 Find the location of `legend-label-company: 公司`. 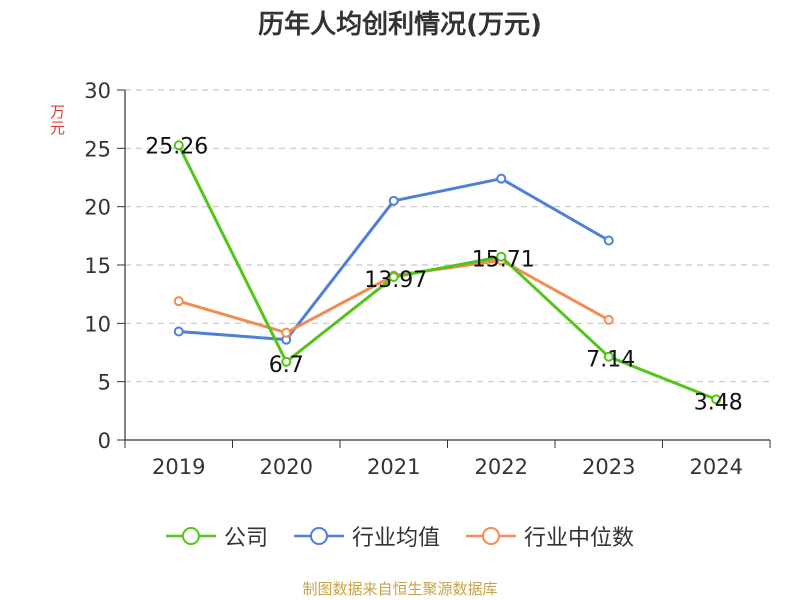

legend-label-company: 公司 is located at coordinates (245, 538).